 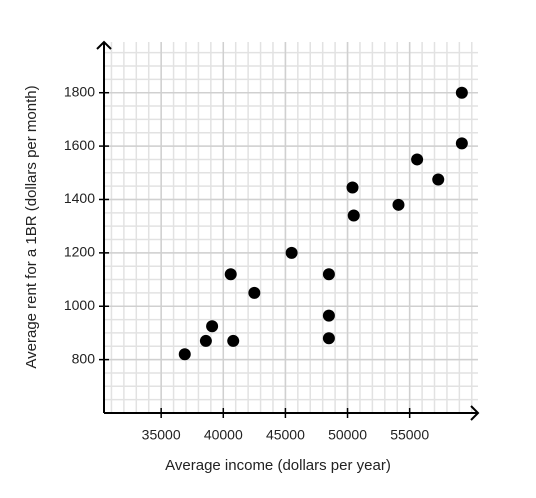 I want to click on x-tick-label: 40000, so click(x=223, y=435).